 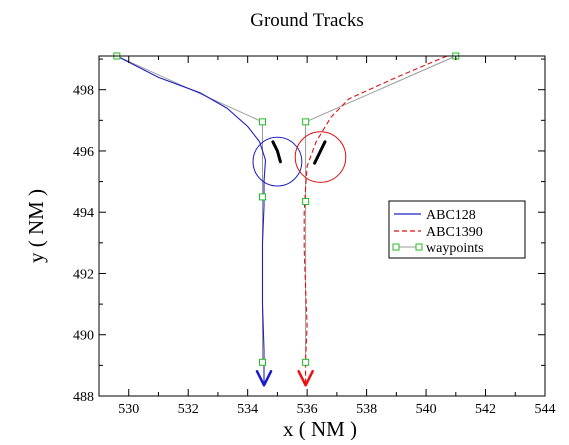 I want to click on x-tick-label: 544, so click(x=545, y=409).